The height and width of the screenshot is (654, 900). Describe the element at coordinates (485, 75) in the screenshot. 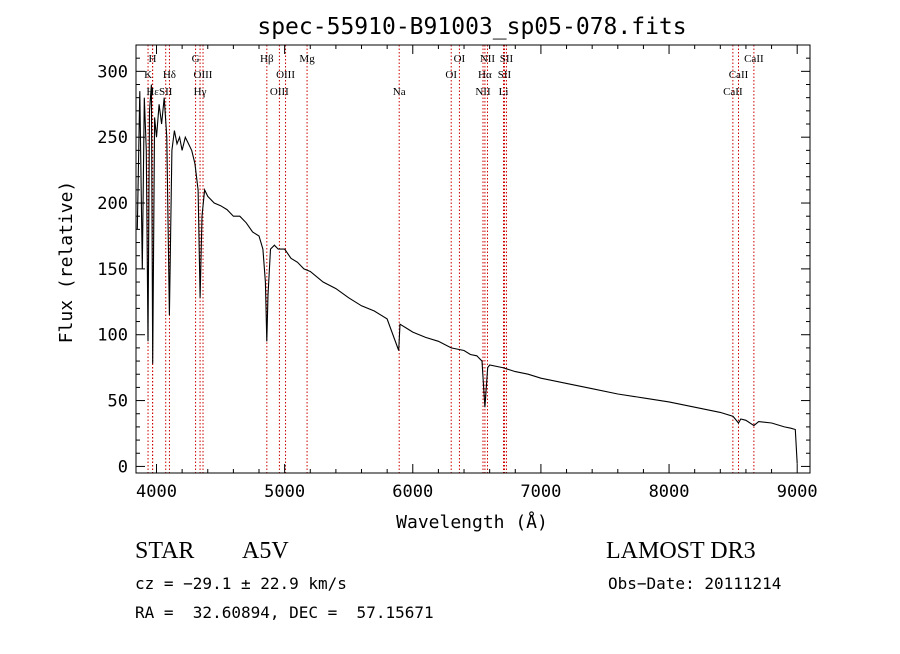

I see `line-label-17: Hα` at that location.